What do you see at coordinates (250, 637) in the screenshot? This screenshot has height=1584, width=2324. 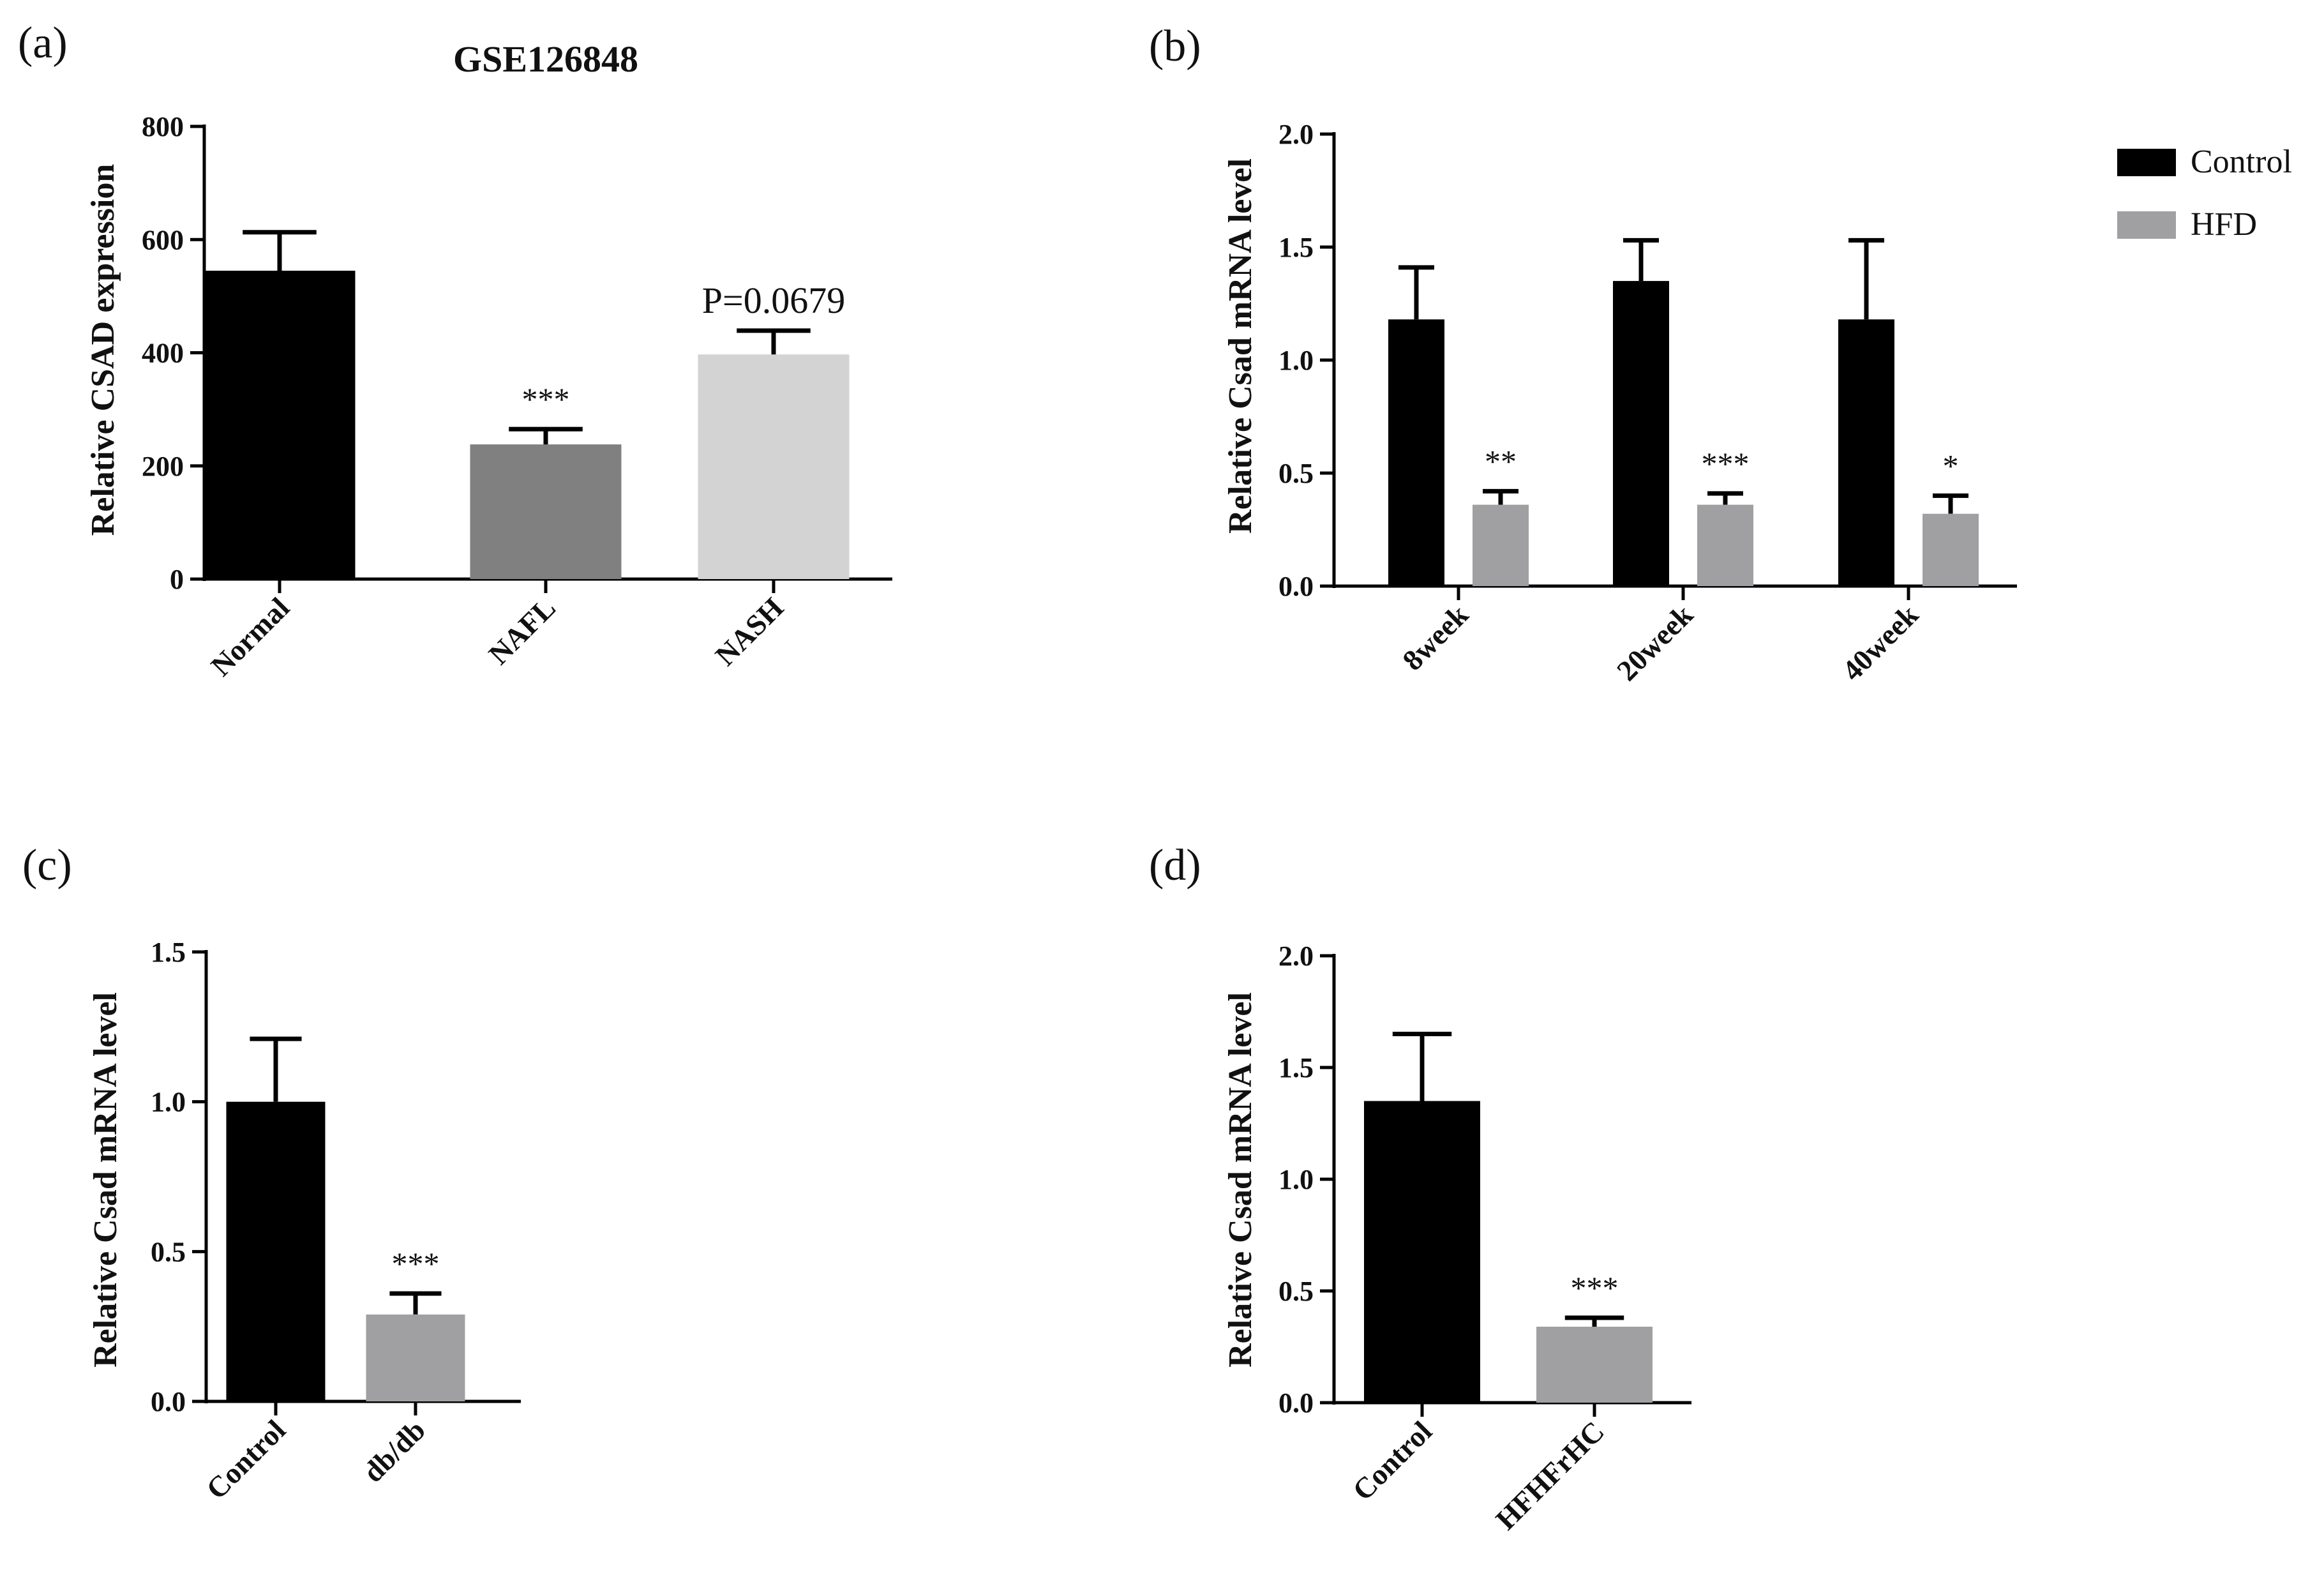 I see `chart-a-xtick-label: Normal` at bounding box center [250, 637].